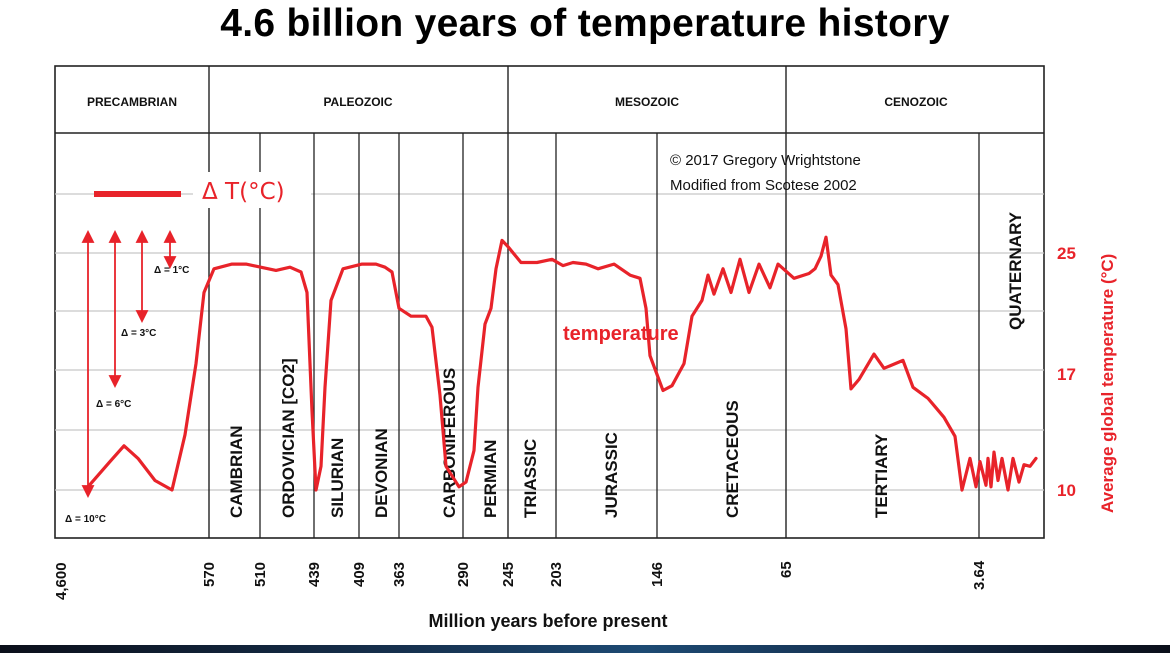 The height and width of the screenshot is (653, 1170). Describe the element at coordinates (288, 438) in the screenshot. I see `period-label-ordovician: ORDOVICIAN [CO2]` at that location.